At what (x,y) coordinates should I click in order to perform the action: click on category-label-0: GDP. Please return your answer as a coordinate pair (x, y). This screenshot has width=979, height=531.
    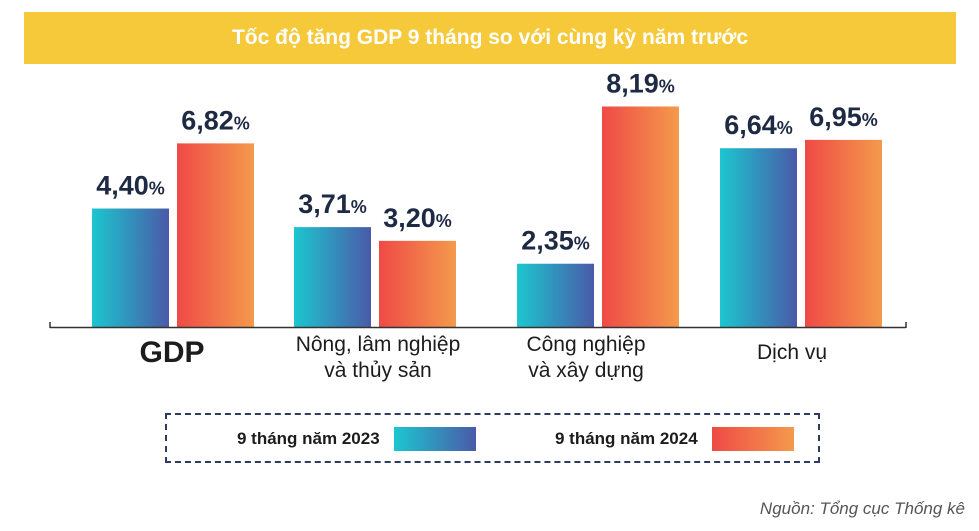
    Looking at the image, I should click on (172, 352).